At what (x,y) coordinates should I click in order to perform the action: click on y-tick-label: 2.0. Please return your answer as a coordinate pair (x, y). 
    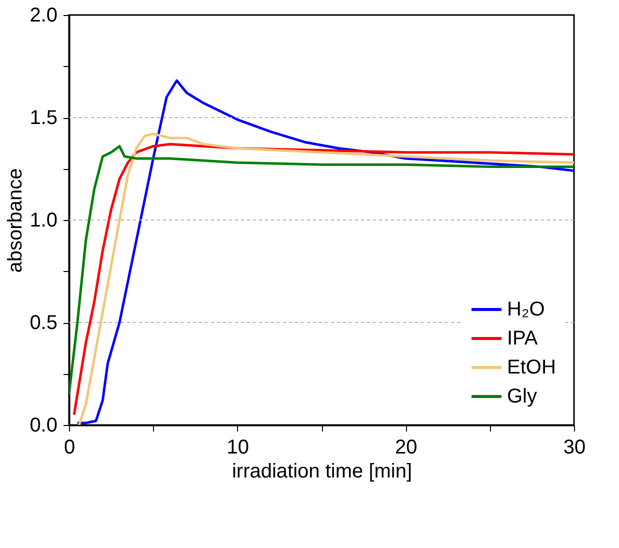
    Looking at the image, I should click on (44, 15).